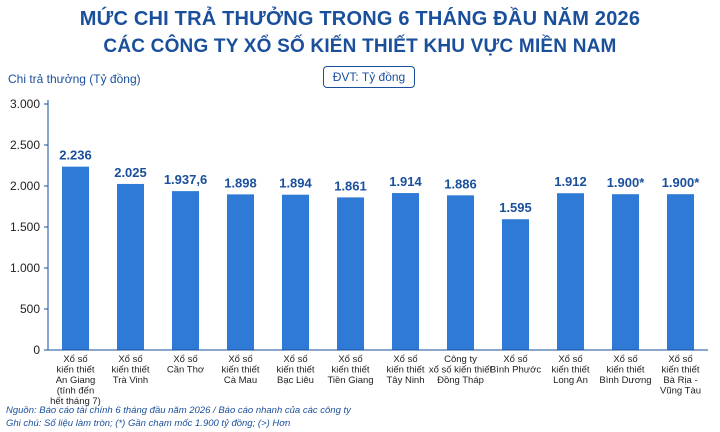  Describe the element at coordinates (25, 104) in the screenshot. I see `y-tick-label: 3.000` at that location.